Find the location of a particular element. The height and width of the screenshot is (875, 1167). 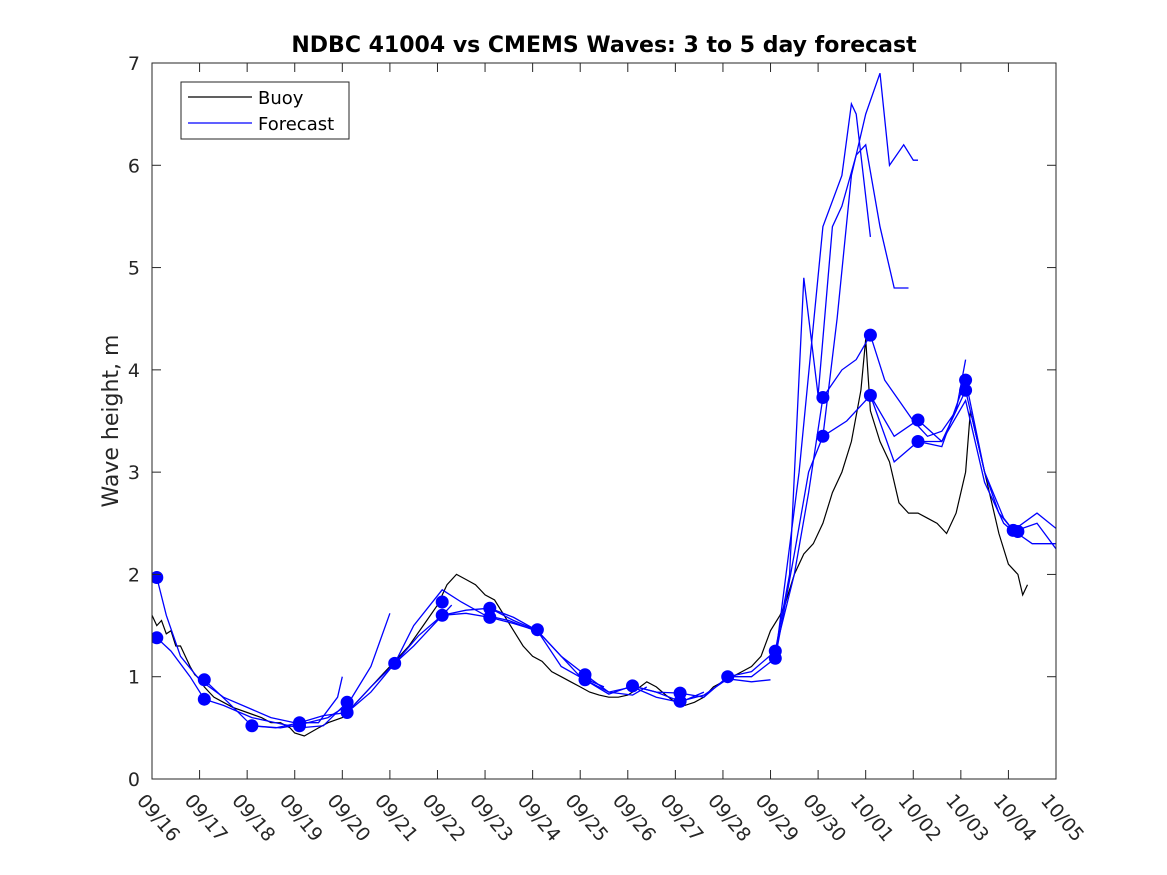

y-axis-label: Wave height, m is located at coordinates (111, 421).